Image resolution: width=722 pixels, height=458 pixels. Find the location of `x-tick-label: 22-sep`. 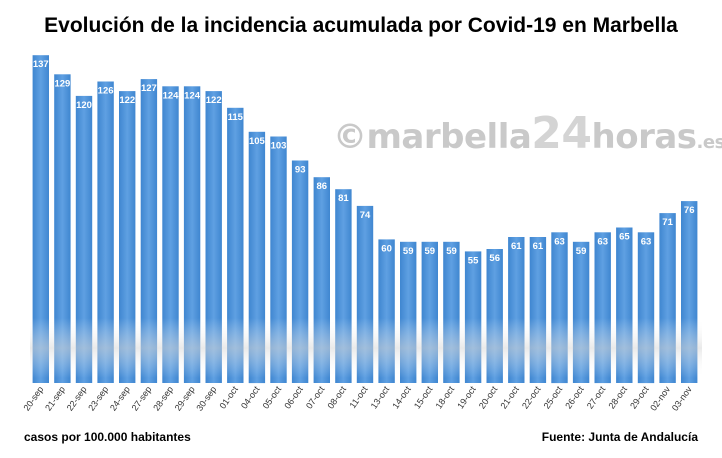

x-tick-label: 22-sep is located at coordinates (77, 398).